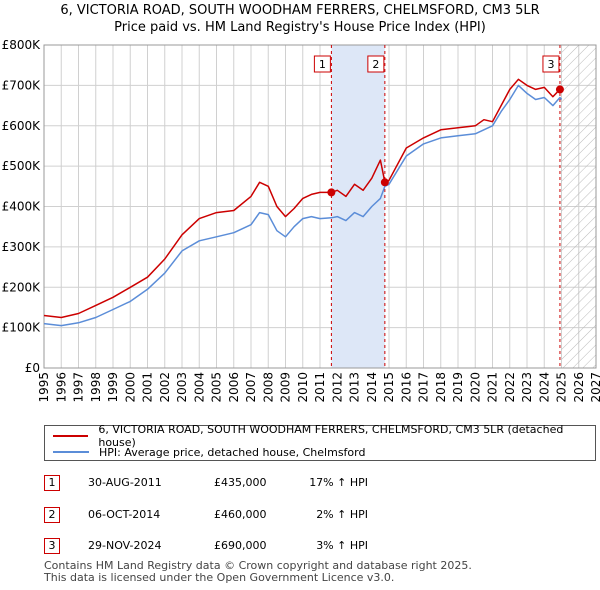 Image resolution: width=600 pixels, height=590 pixels. I want to click on period-shade, so click(358, 206).